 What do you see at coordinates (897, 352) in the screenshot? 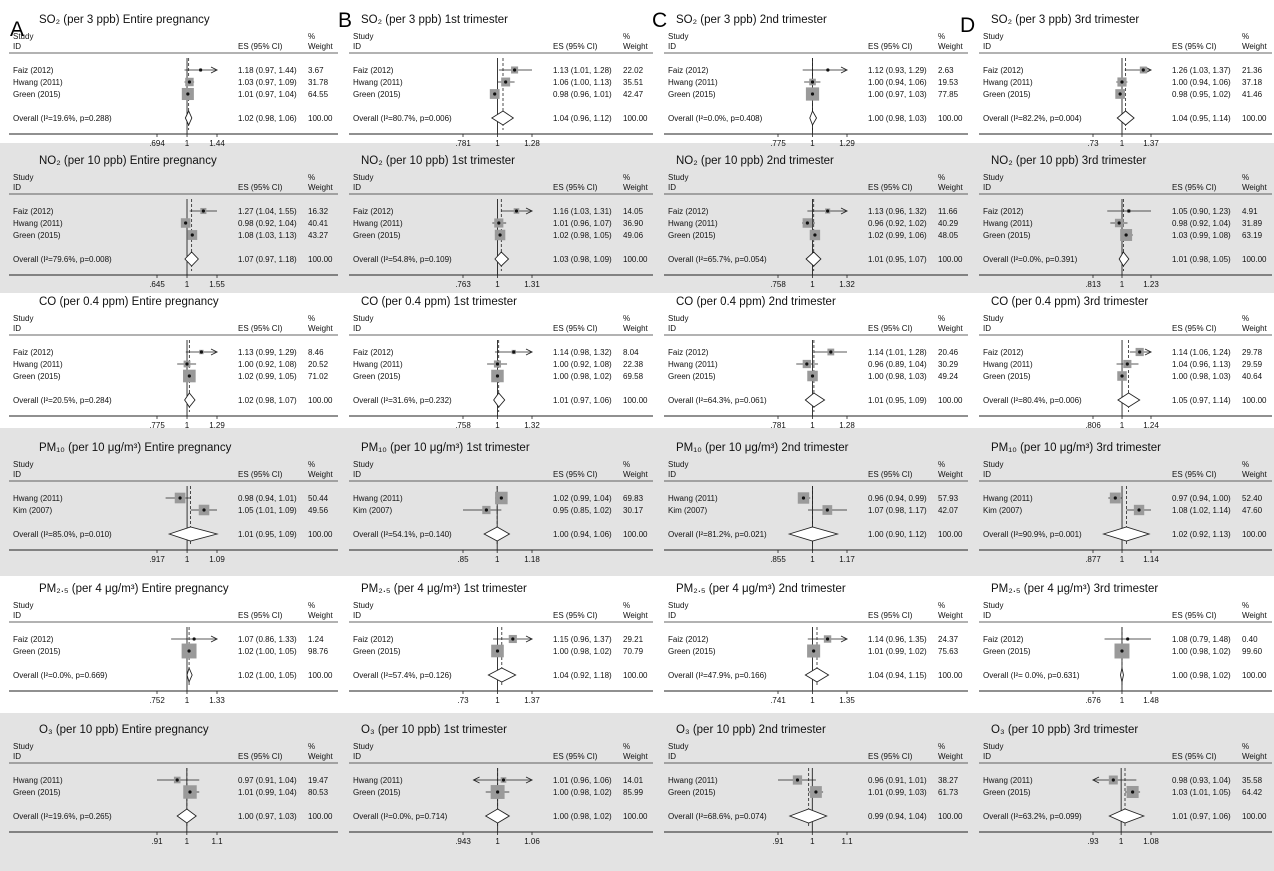
I see `study-estimate: 1.14 (1.01, 1.28)` at bounding box center [897, 352].